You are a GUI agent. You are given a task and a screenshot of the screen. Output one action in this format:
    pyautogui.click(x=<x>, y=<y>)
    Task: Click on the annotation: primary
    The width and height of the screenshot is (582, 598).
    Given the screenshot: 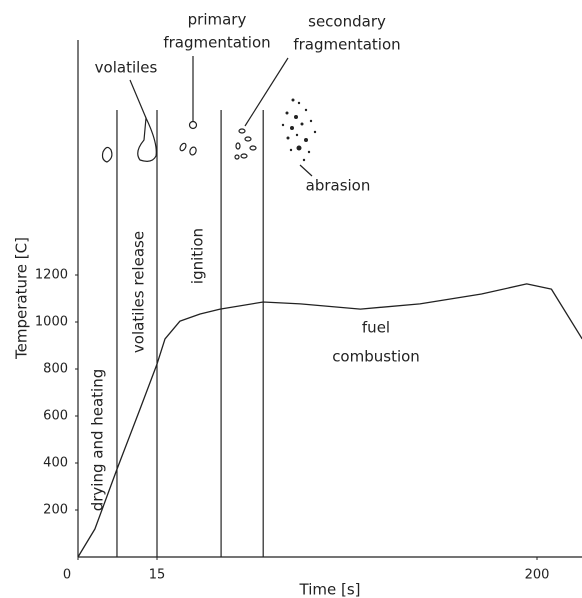 What is the action you would take?
    pyautogui.click(x=217, y=20)
    